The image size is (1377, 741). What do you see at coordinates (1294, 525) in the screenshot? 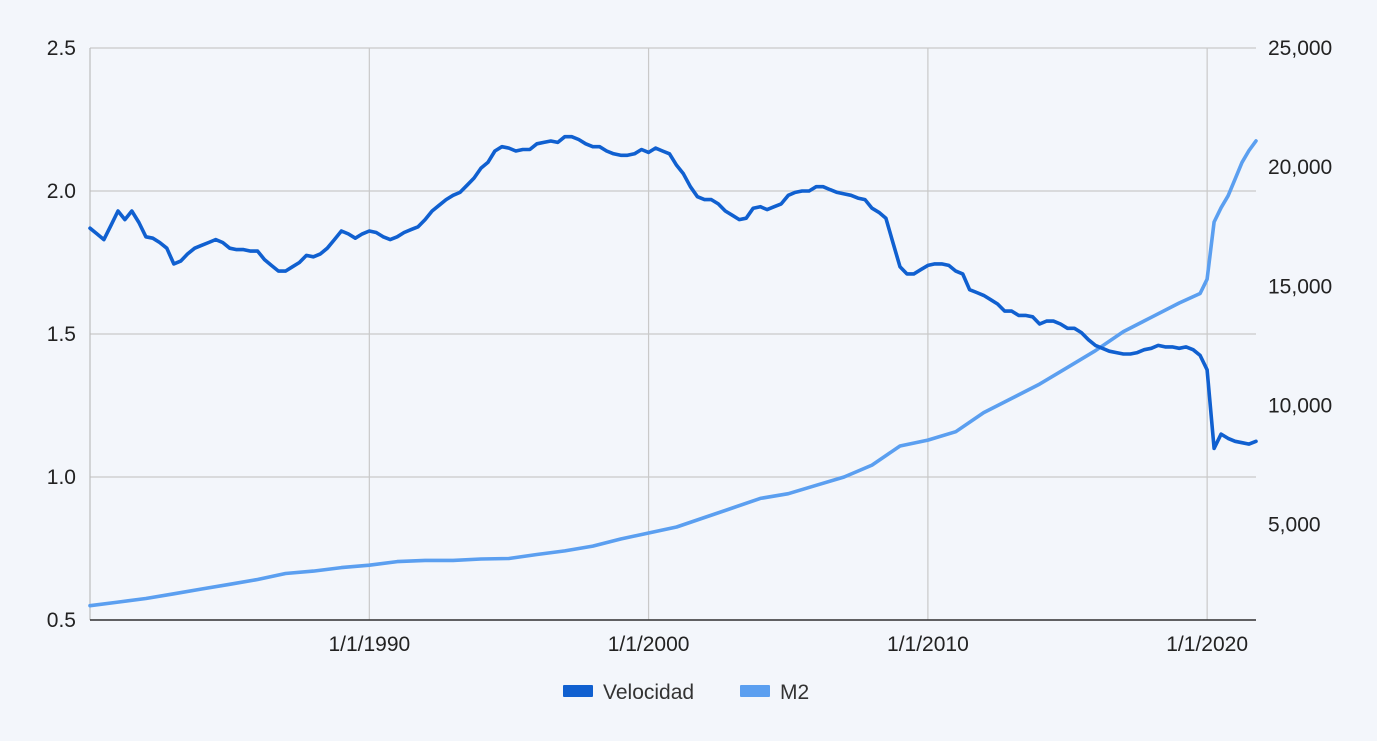
I see `y-right-tick-label: 5,000` at bounding box center [1294, 525].